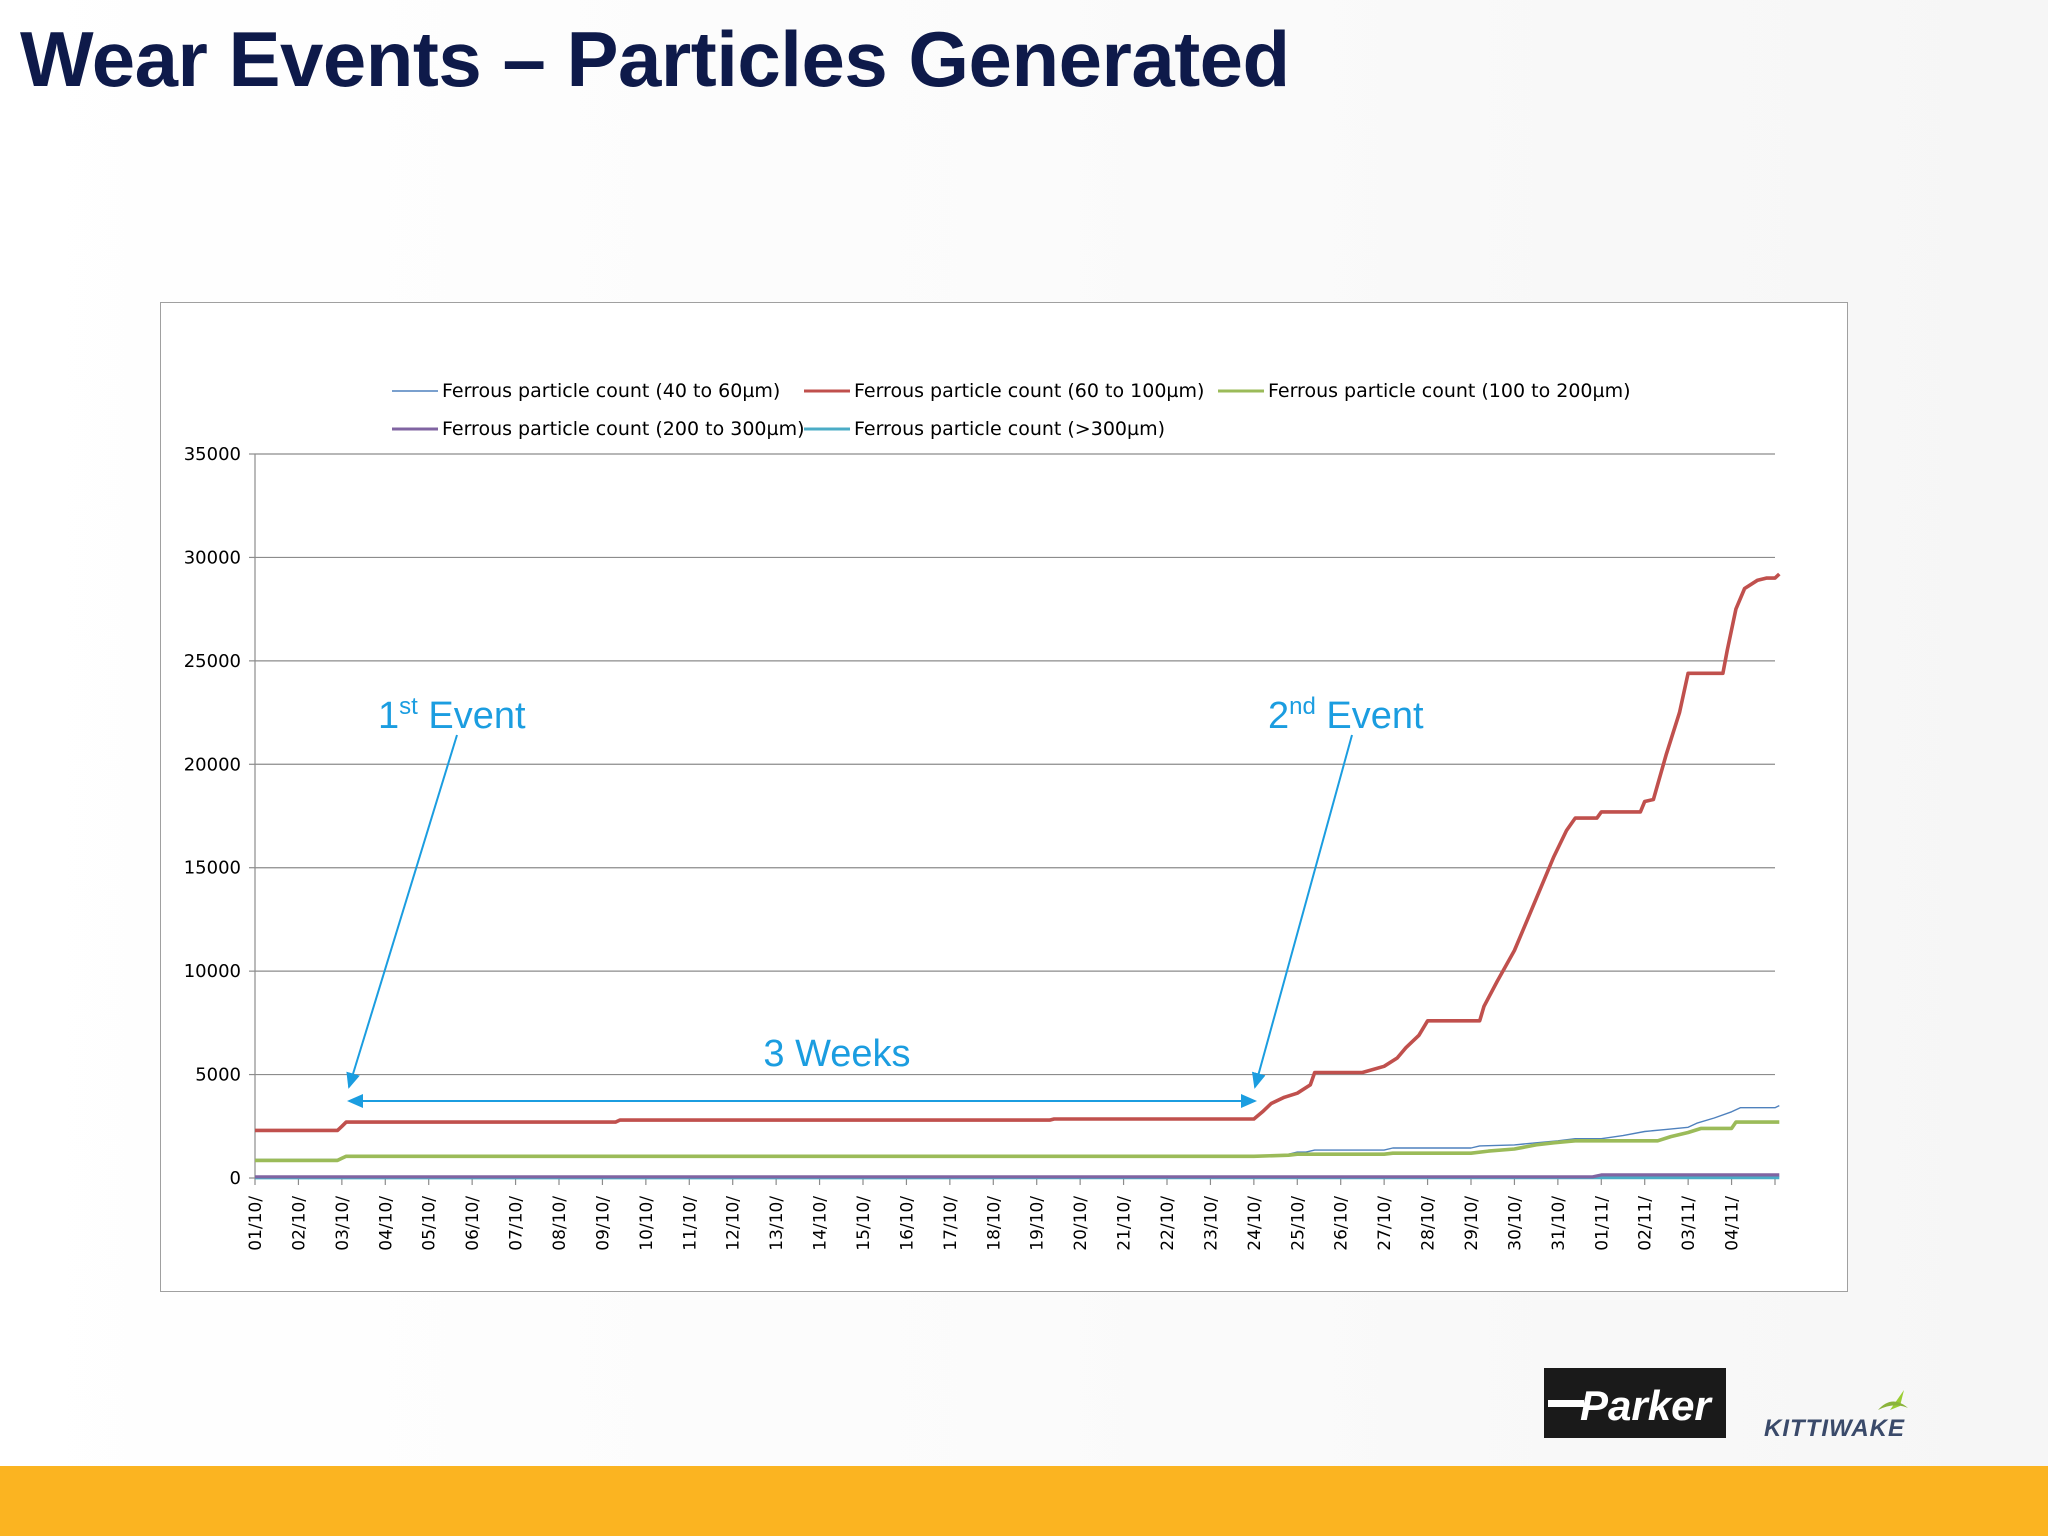 The image size is (2048, 1536). Describe the element at coordinates (864, 1223) in the screenshot. I see `x-tick-label: 15/10/` at that location.